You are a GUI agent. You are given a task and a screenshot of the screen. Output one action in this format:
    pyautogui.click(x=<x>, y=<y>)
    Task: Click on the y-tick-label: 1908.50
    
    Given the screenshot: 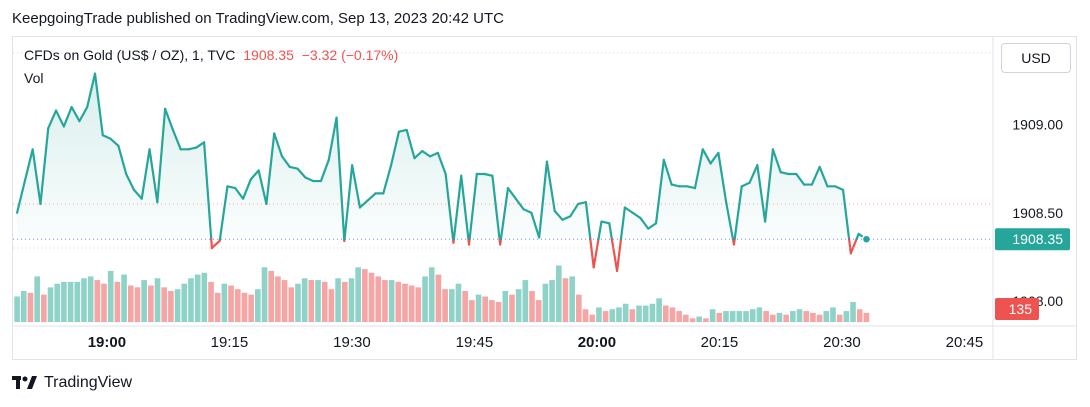 What is the action you would take?
    pyautogui.click(x=1037, y=213)
    